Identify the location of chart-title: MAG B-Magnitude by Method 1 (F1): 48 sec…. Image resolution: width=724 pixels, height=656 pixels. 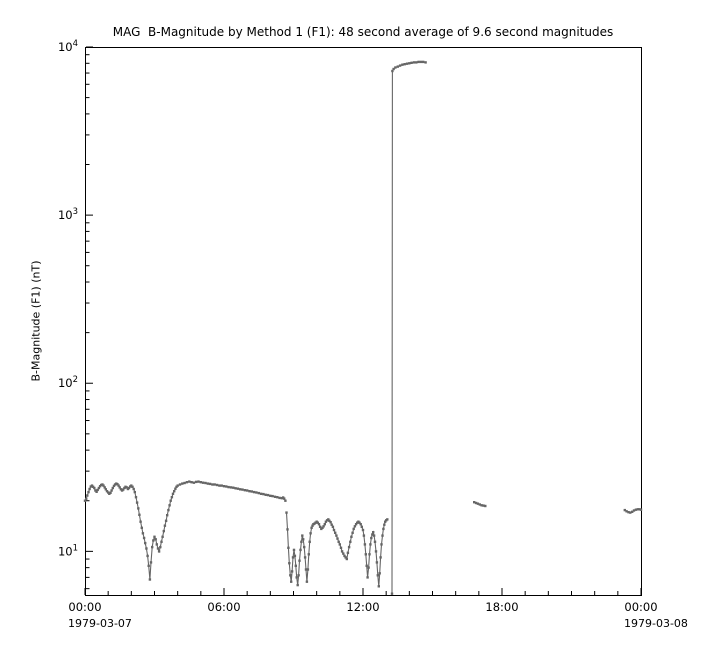
(363, 32).